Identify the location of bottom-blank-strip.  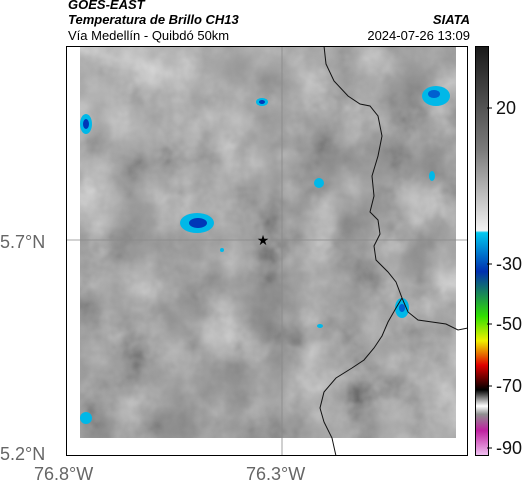
(267, 447).